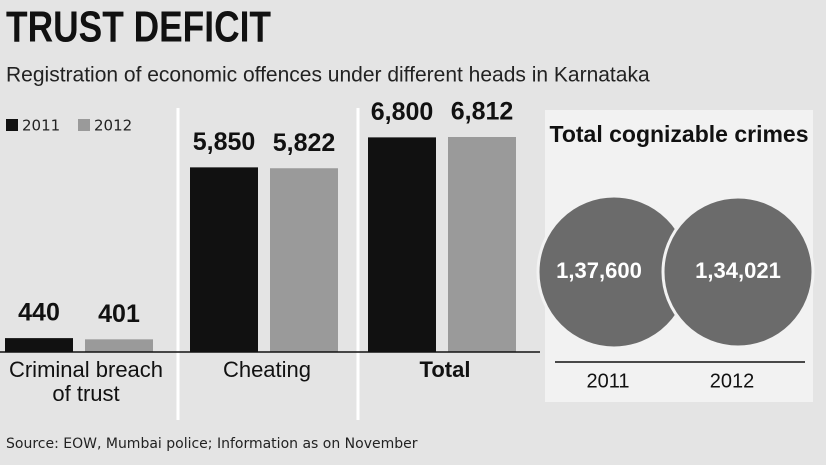 The image size is (826, 465). I want to click on panel-title: Total cognizable crimes, so click(678, 134).